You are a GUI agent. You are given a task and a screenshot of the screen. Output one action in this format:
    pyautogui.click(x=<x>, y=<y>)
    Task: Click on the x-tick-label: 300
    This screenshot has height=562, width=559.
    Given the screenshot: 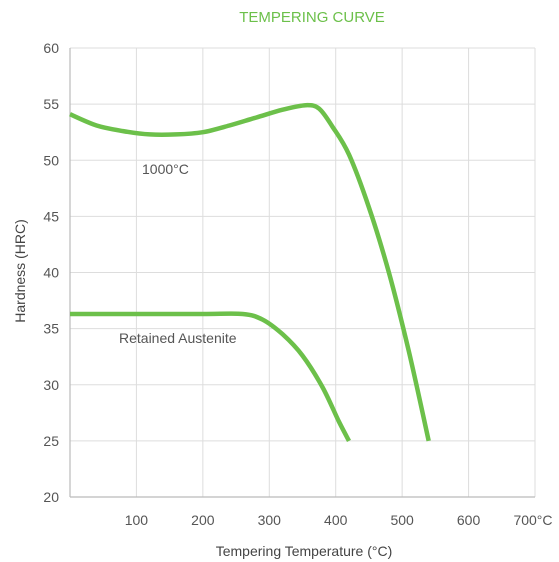 What is the action you would take?
    pyautogui.click(x=270, y=520)
    